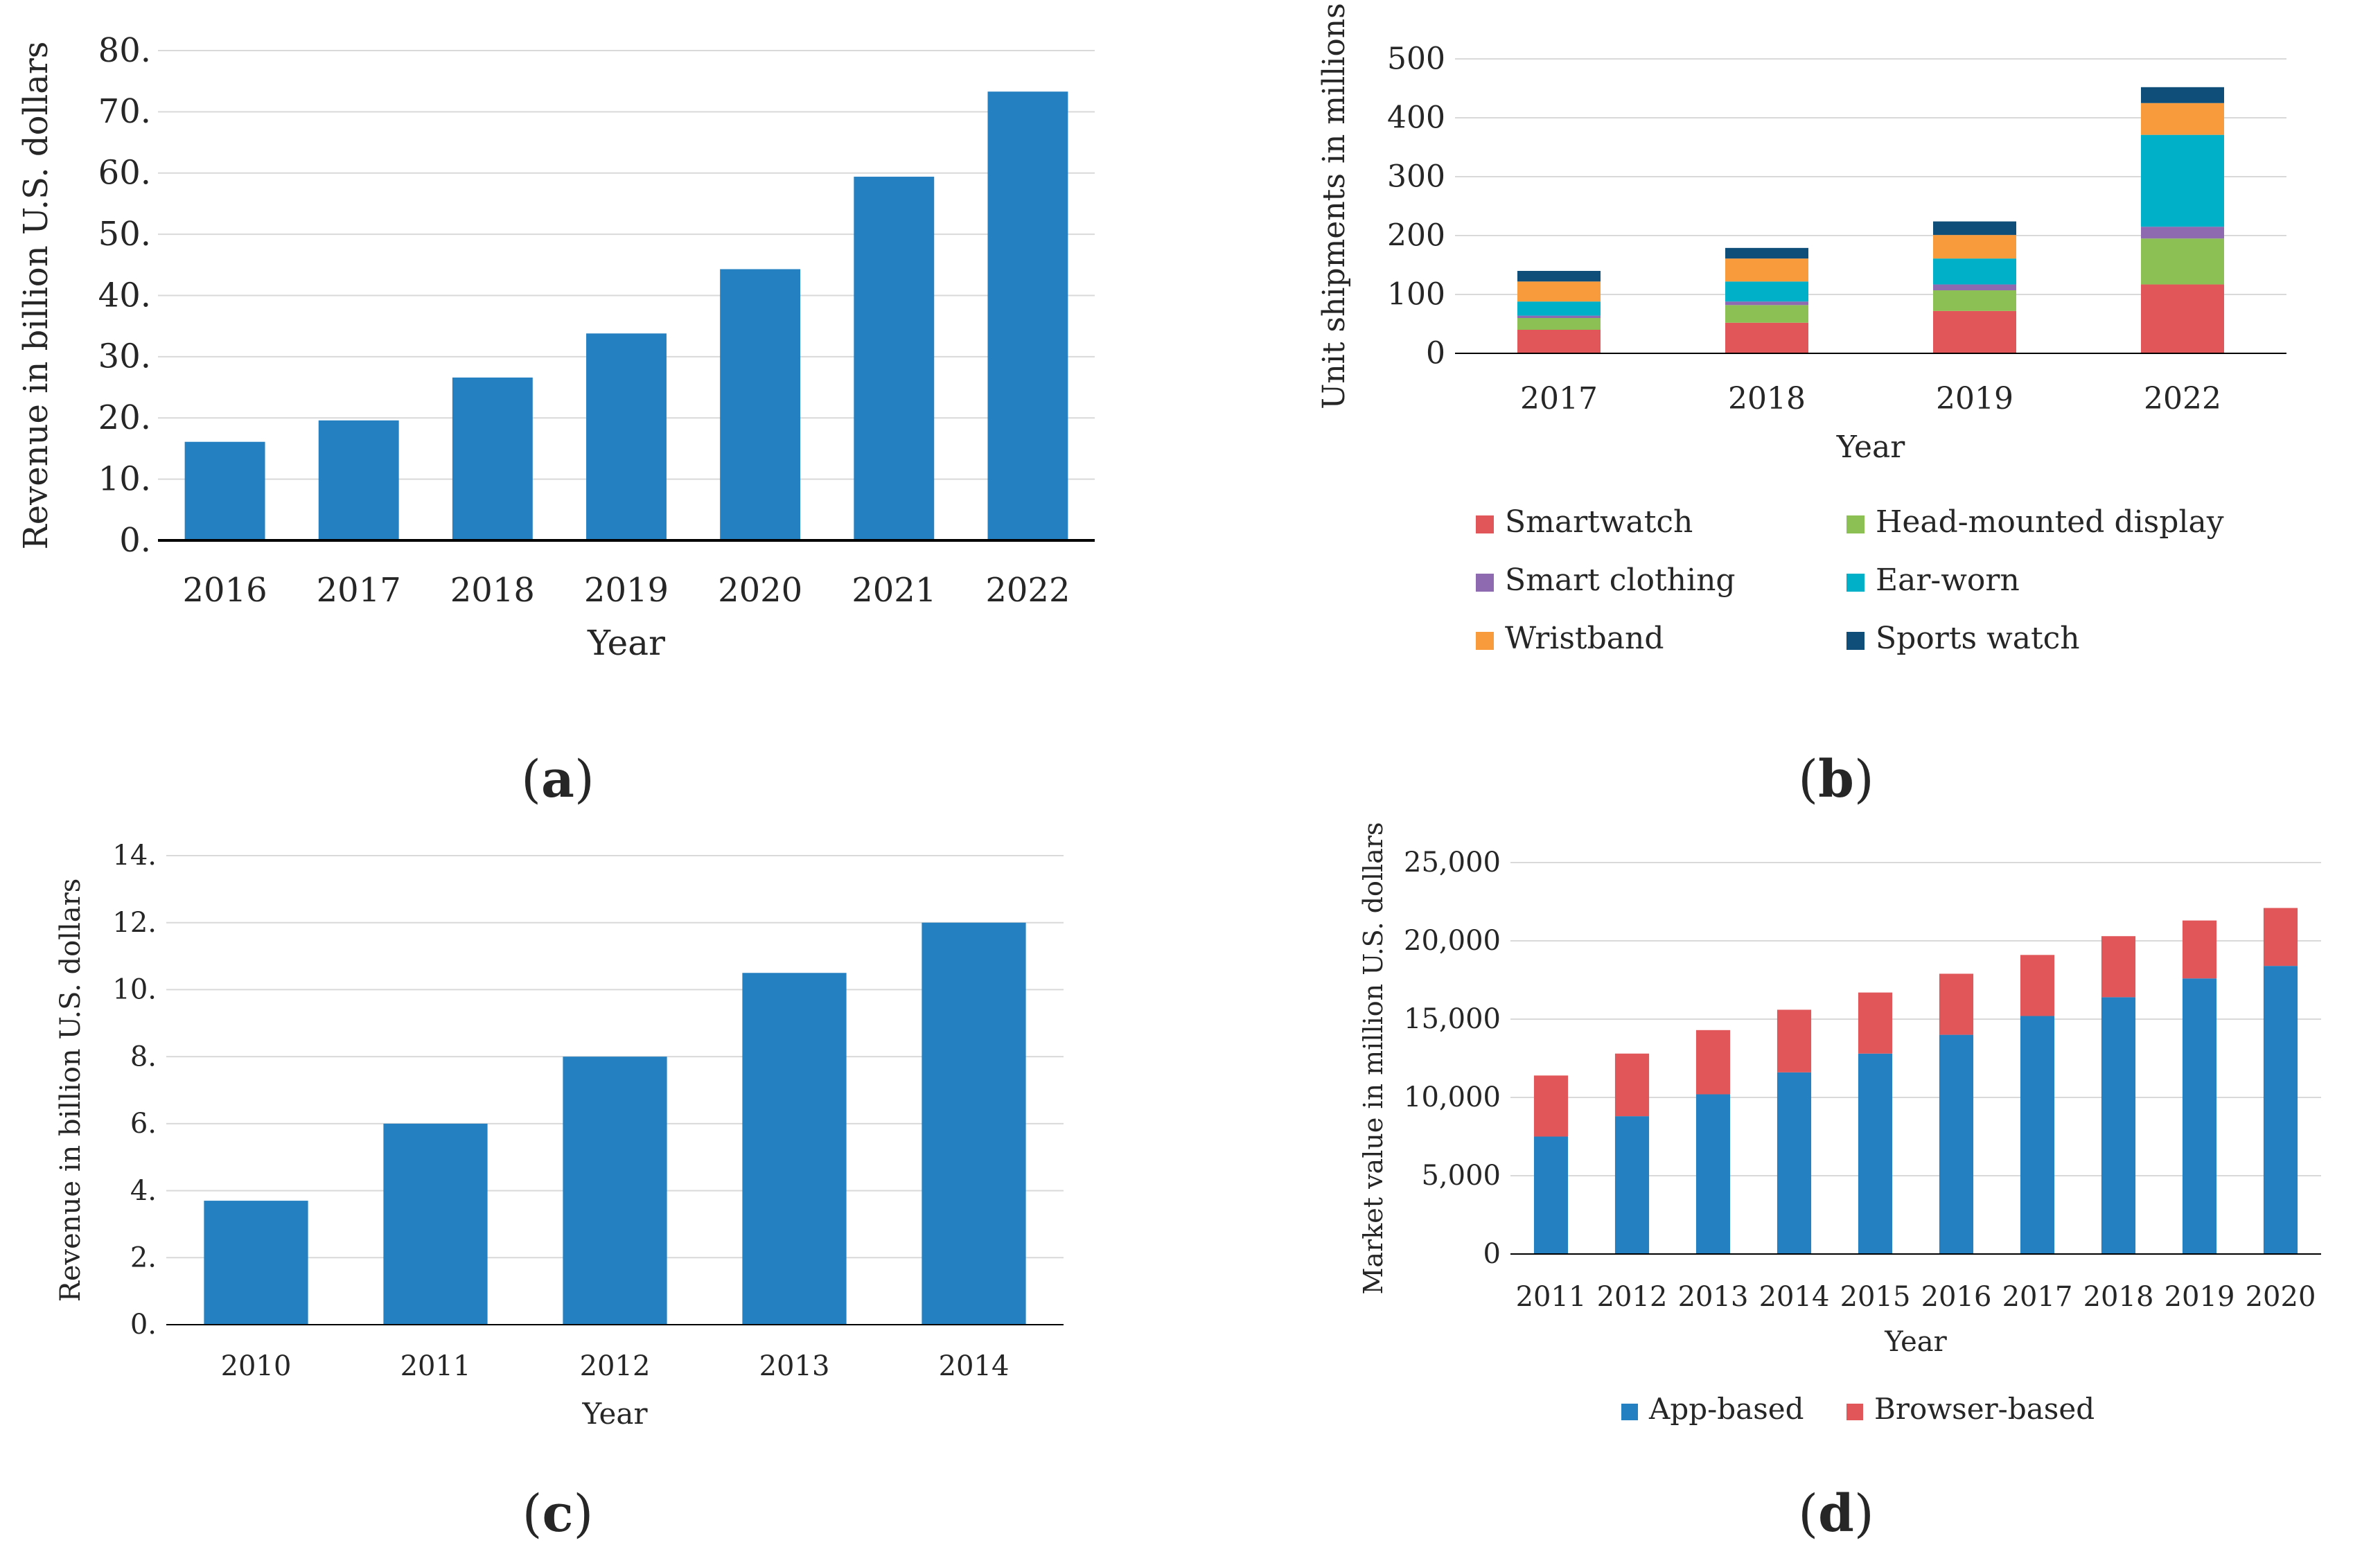 Image resolution: width=2380 pixels, height=1563 pixels. Describe the element at coordinates (1599, 522) in the screenshot. I see `legend-label: Smartwatch` at that location.